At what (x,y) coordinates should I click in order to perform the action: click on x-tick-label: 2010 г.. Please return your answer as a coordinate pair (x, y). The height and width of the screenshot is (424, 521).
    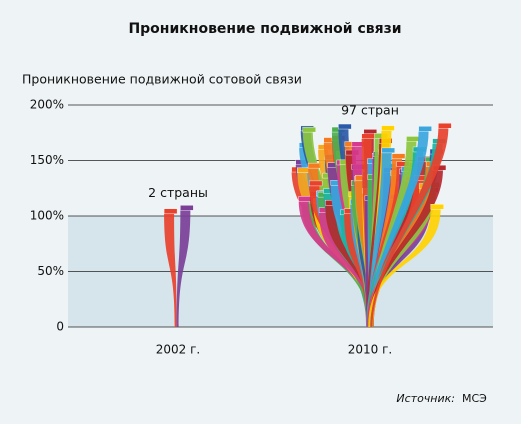
    Looking at the image, I should click on (370, 350).